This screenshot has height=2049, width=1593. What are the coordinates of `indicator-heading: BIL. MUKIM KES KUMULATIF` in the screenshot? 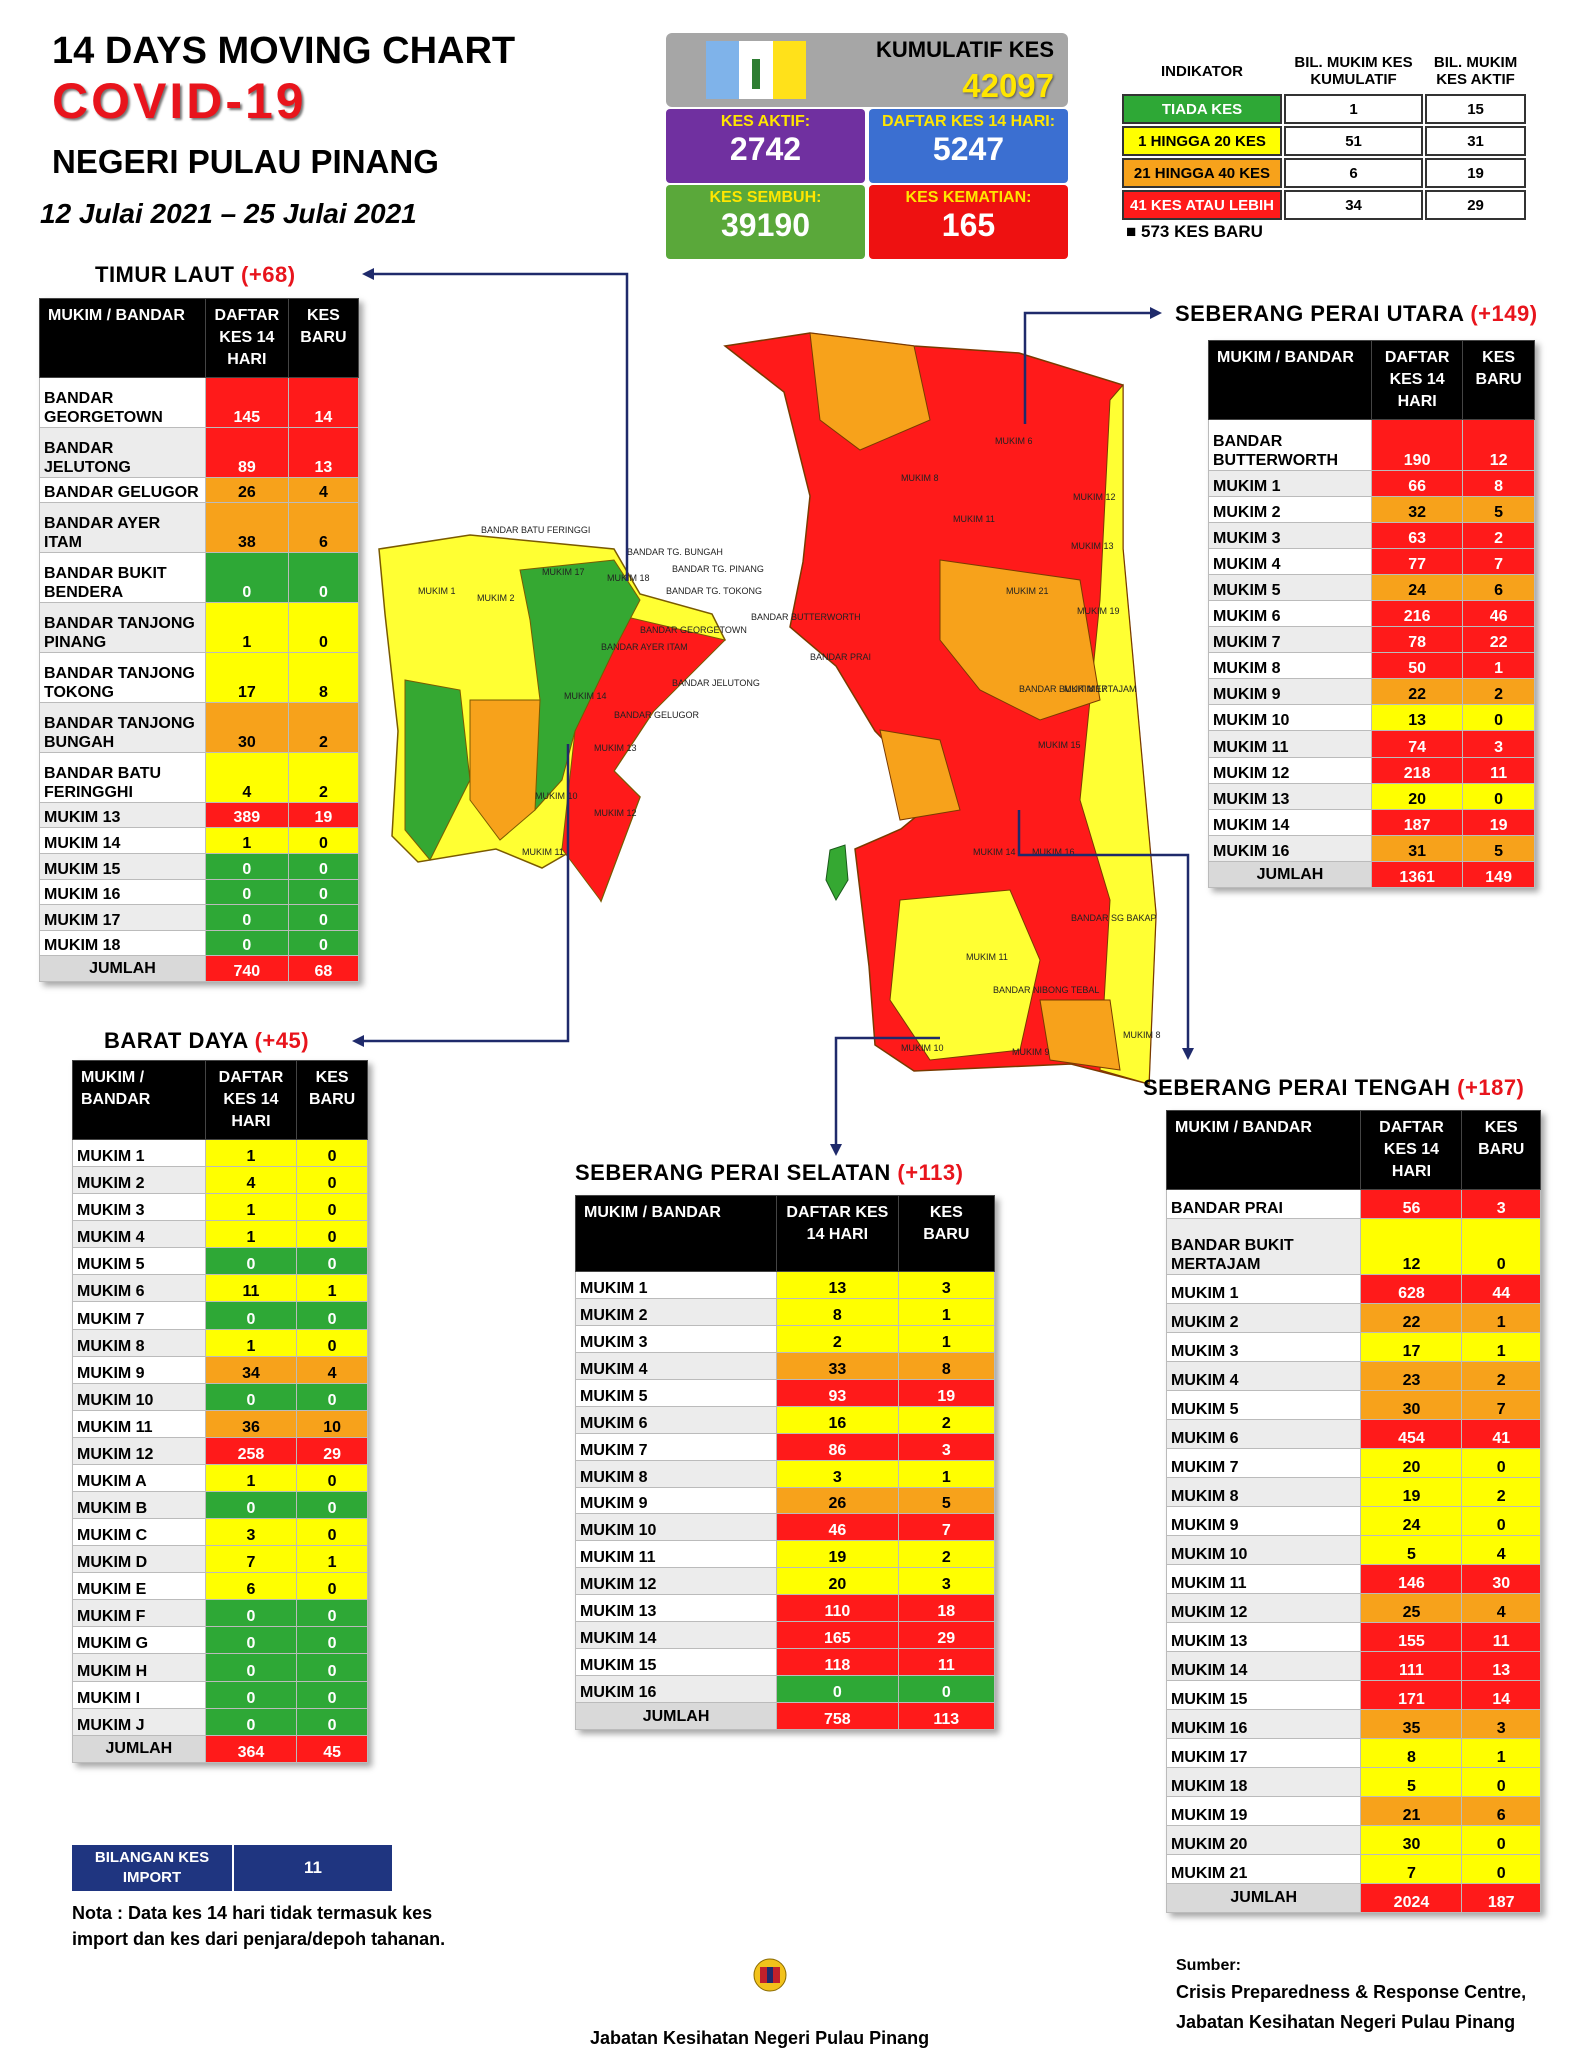 It's located at (1353, 71).